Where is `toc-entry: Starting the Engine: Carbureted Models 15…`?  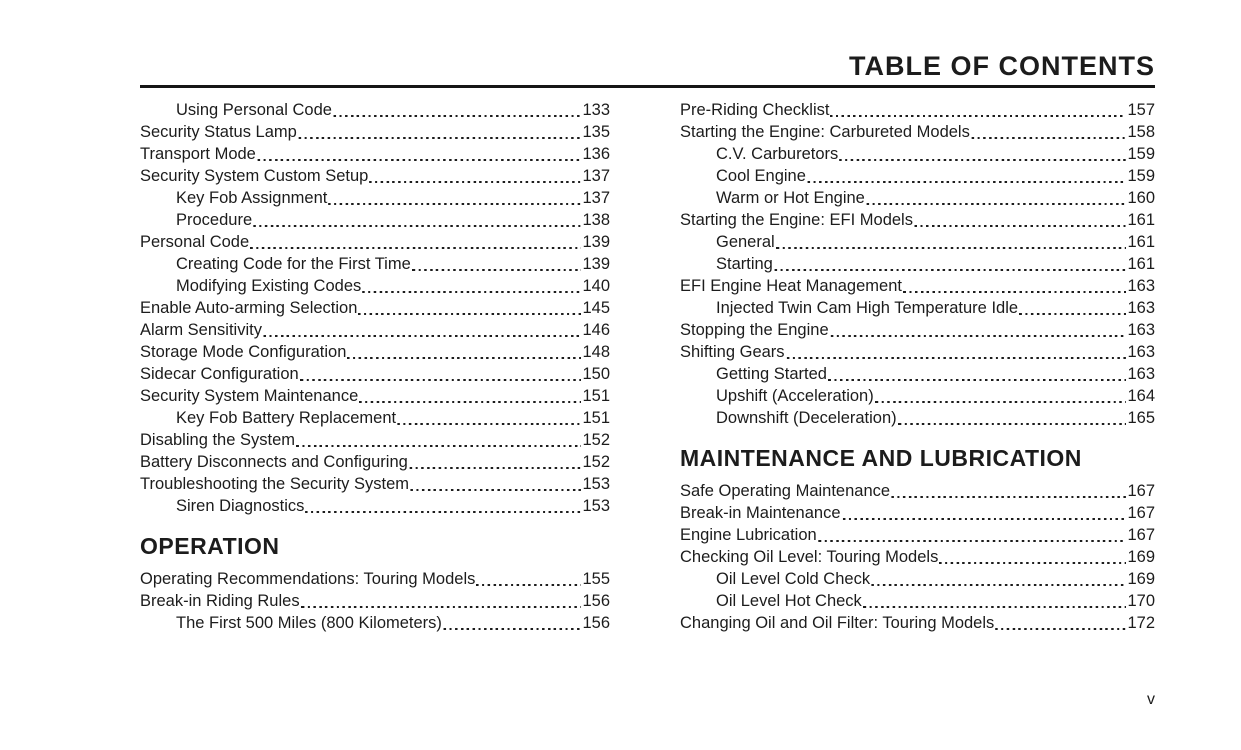
toc-entry: Starting the Engine: Carbureted Models 15… is located at coordinates (917, 132).